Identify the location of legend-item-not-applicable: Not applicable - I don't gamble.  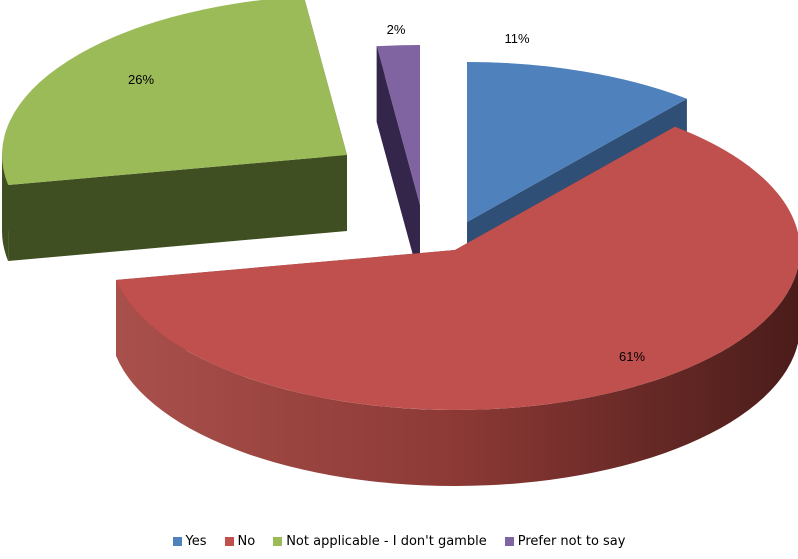
(380, 541).